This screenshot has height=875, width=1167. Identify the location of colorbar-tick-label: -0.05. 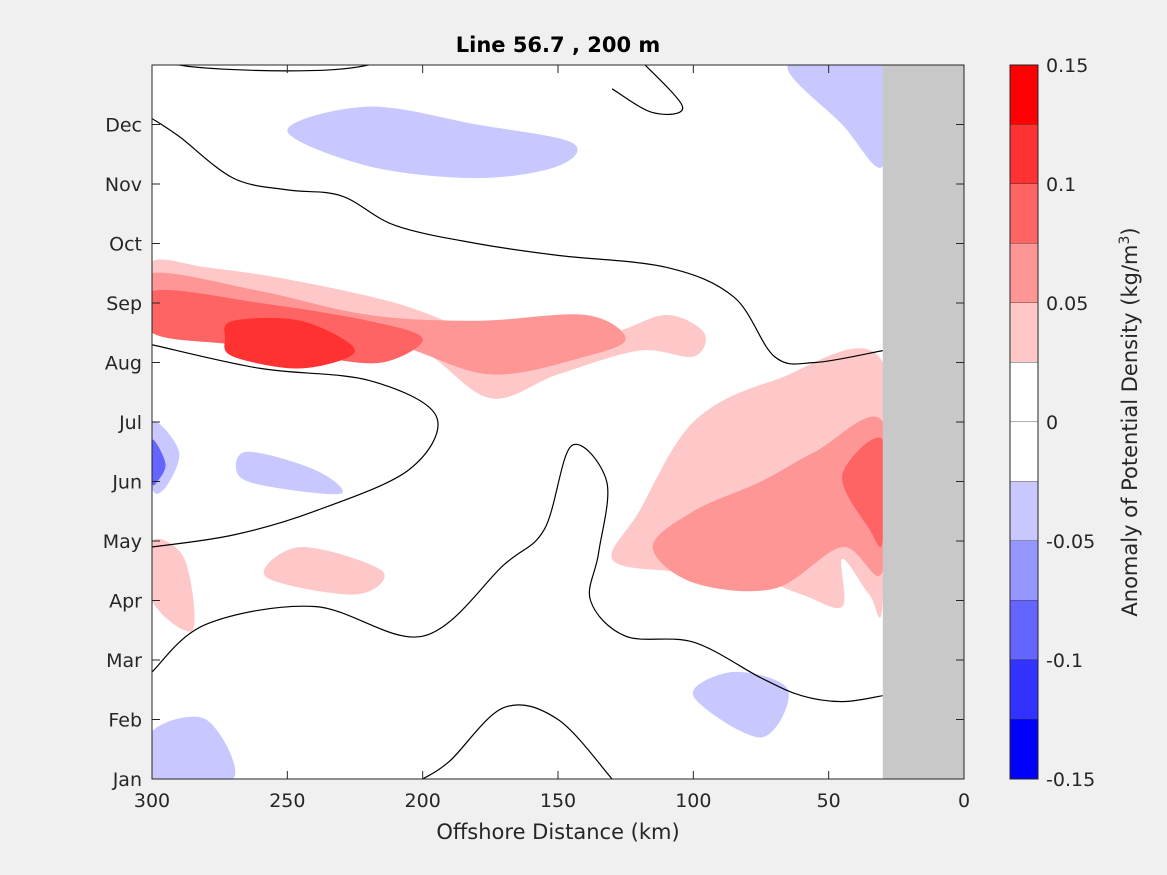
(1070, 542).